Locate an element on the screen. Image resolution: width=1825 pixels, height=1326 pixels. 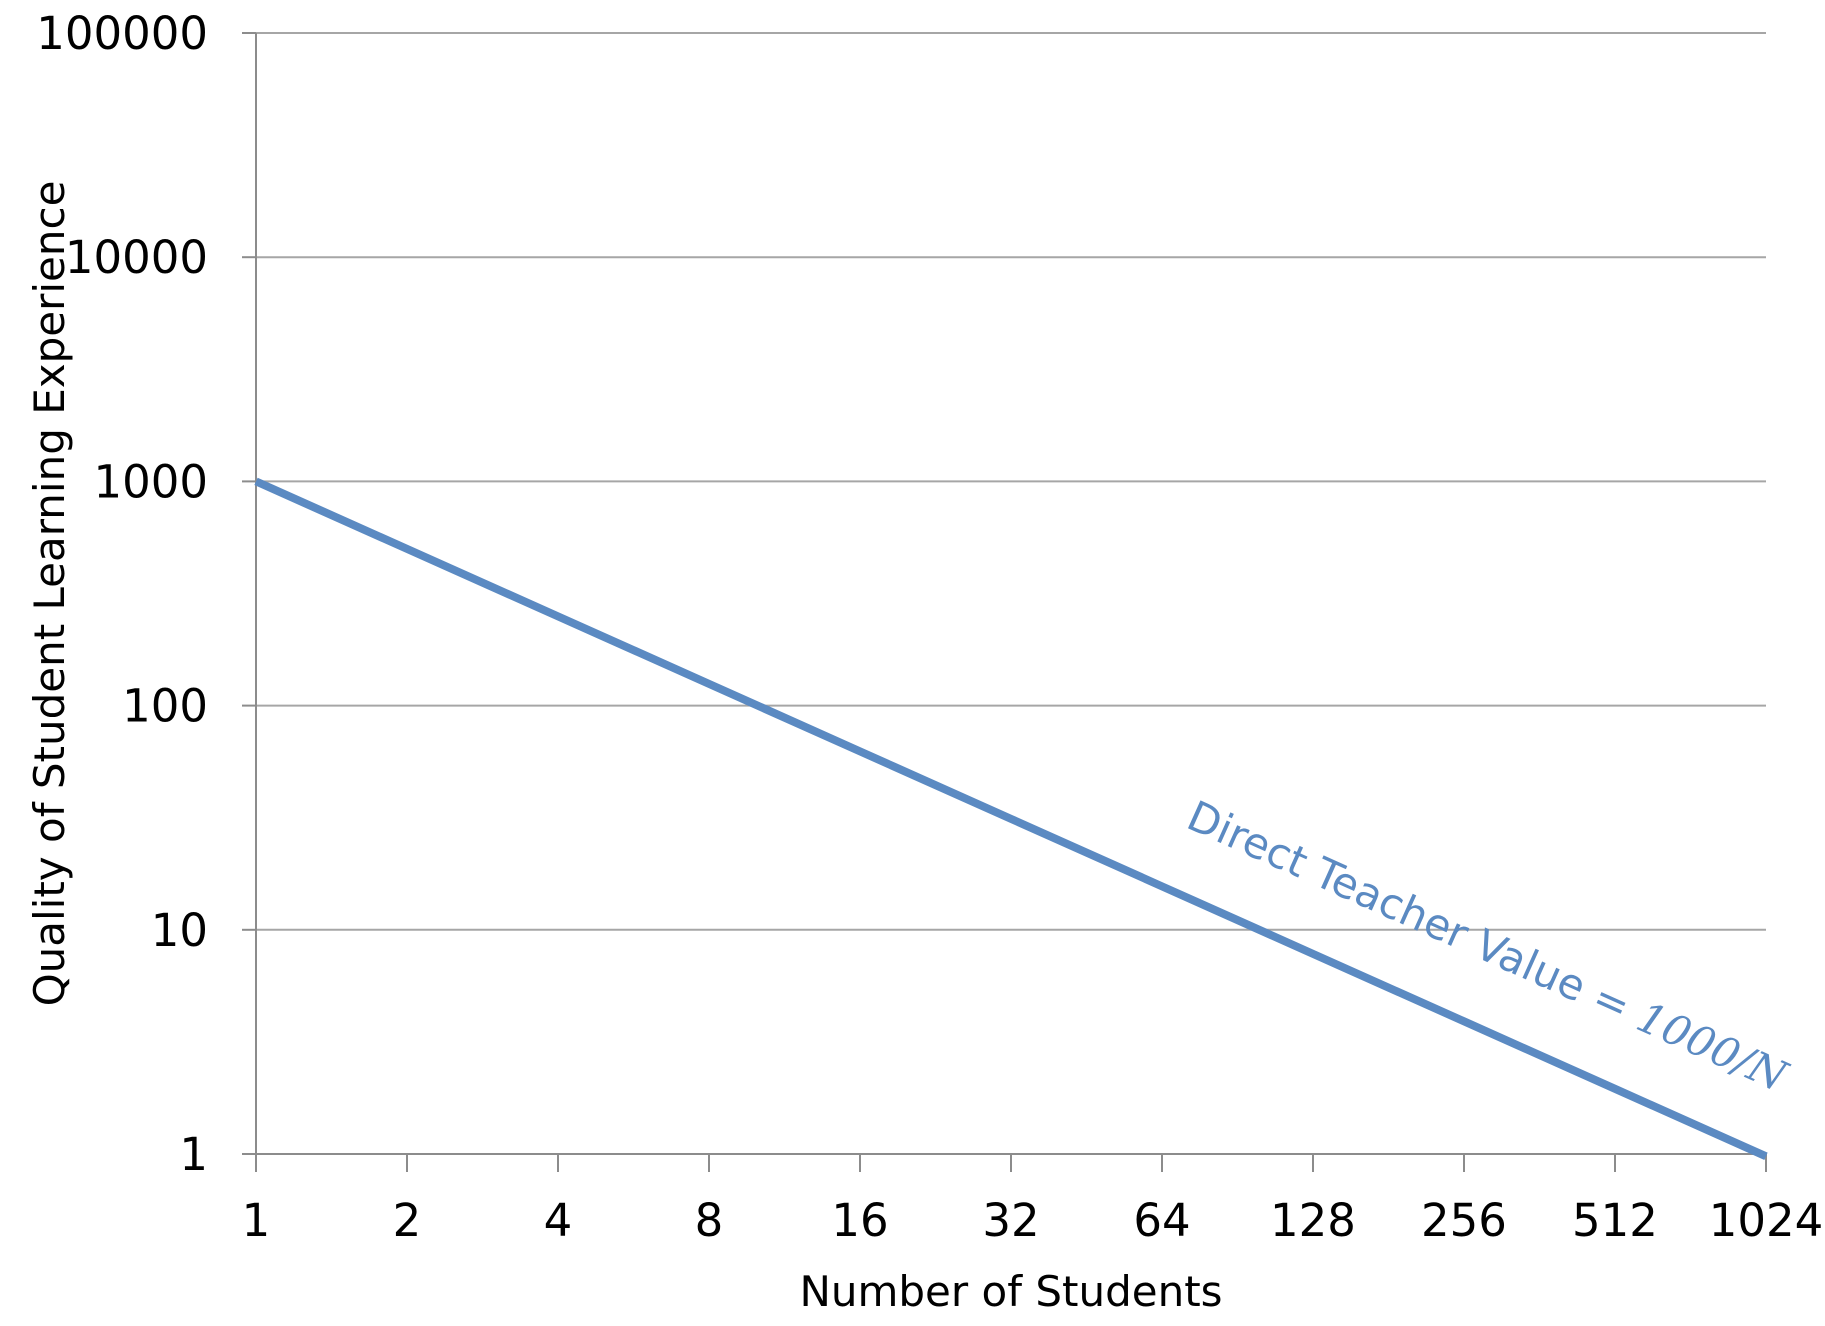
y-tick-labels: 1 10 100 1000 10000 100000 is located at coordinates (122, 594).